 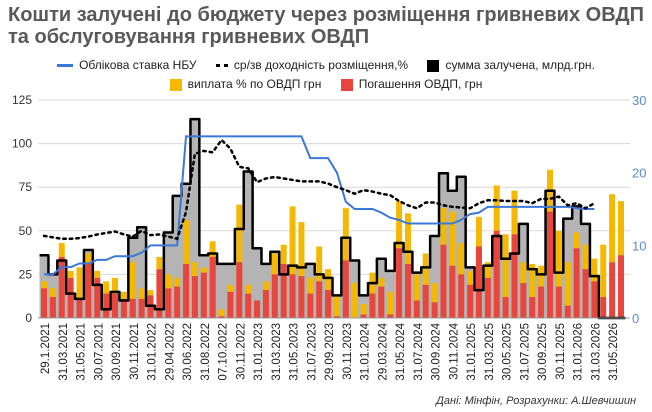 What do you see at coordinates (419, 351) in the screenshot?
I see `x-axis-tick: 31.07.2024` at bounding box center [419, 351].